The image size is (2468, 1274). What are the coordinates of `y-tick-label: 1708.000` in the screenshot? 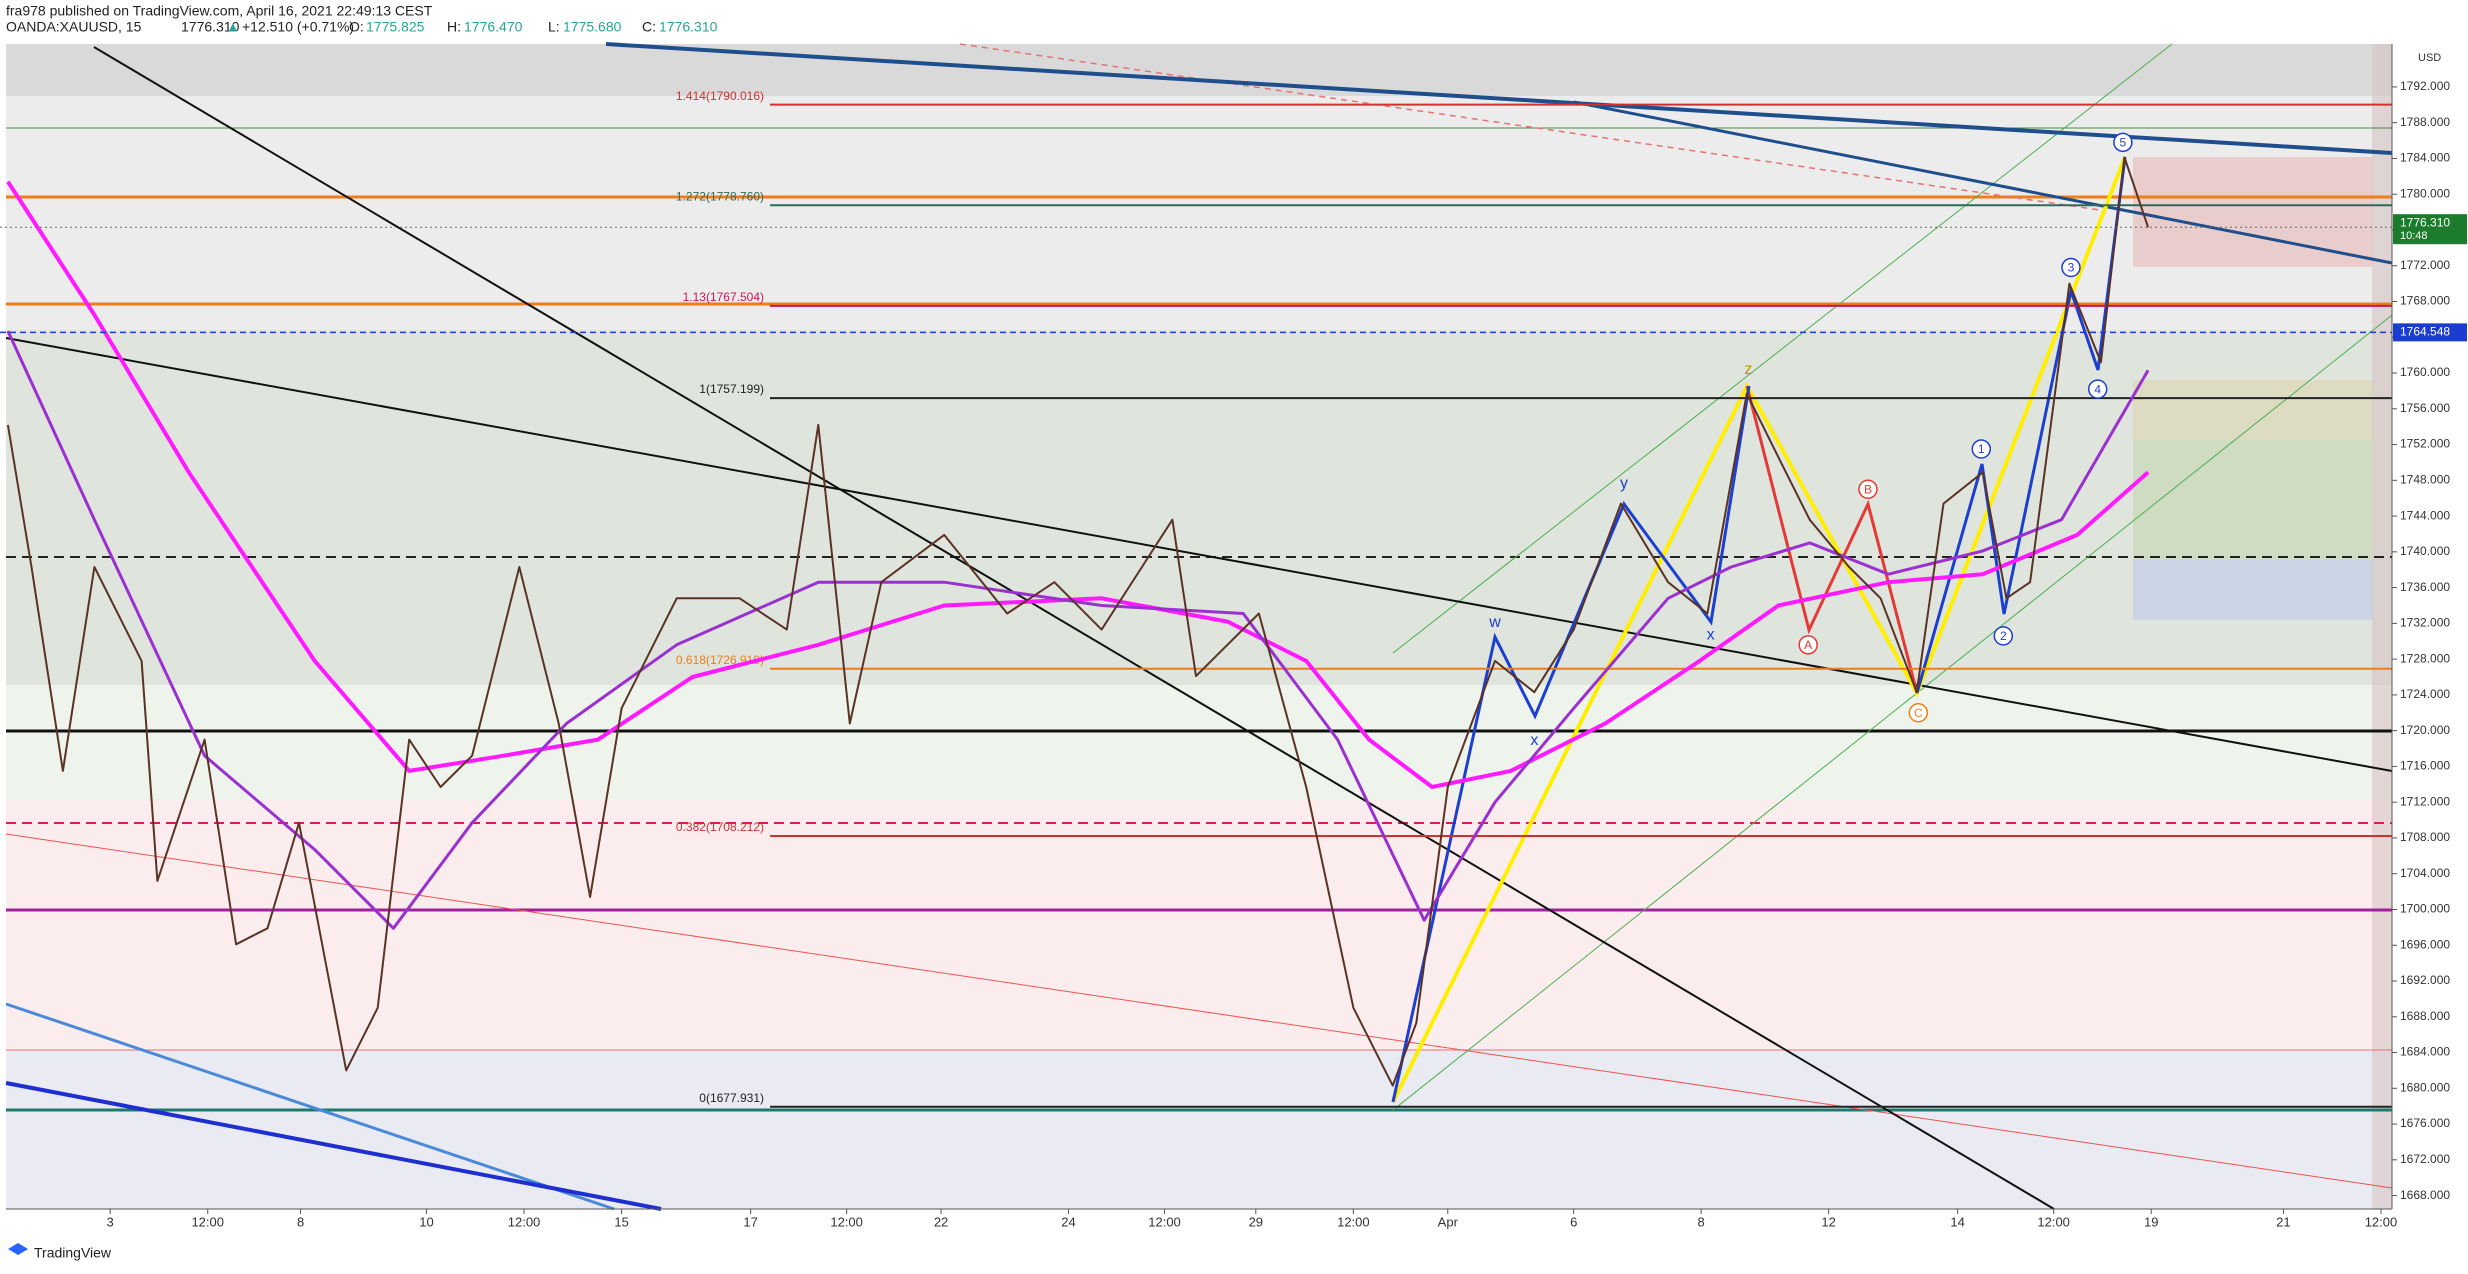 It's located at (2425, 837).